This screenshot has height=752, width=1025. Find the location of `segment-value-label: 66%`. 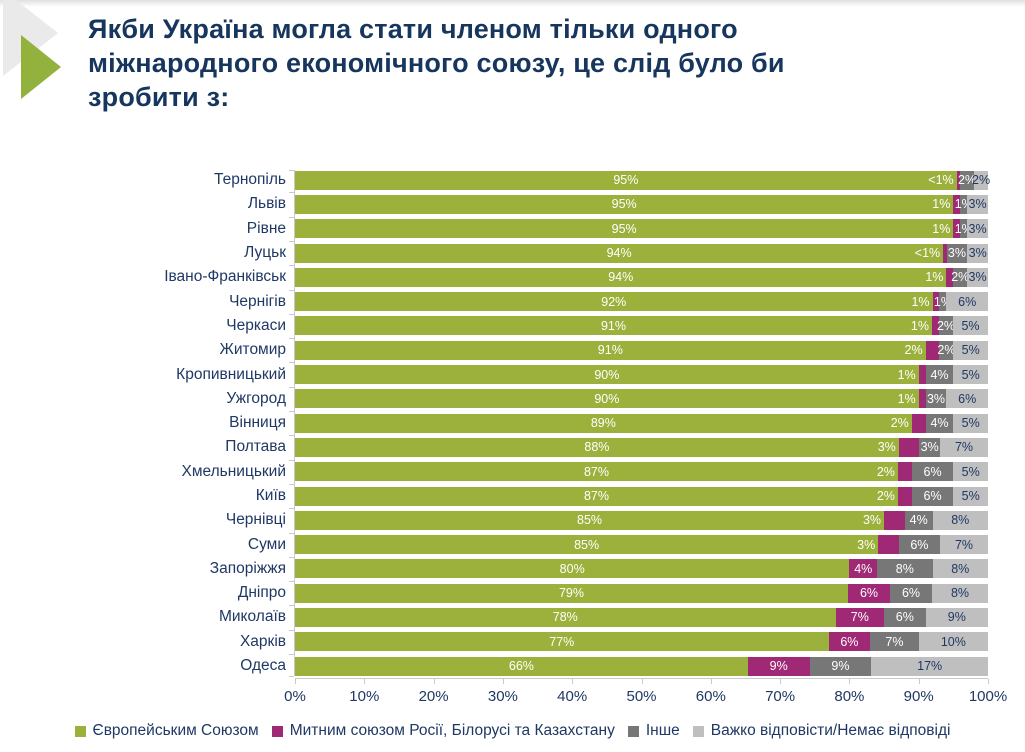

segment-value-label: 66% is located at coordinates (521, 665).